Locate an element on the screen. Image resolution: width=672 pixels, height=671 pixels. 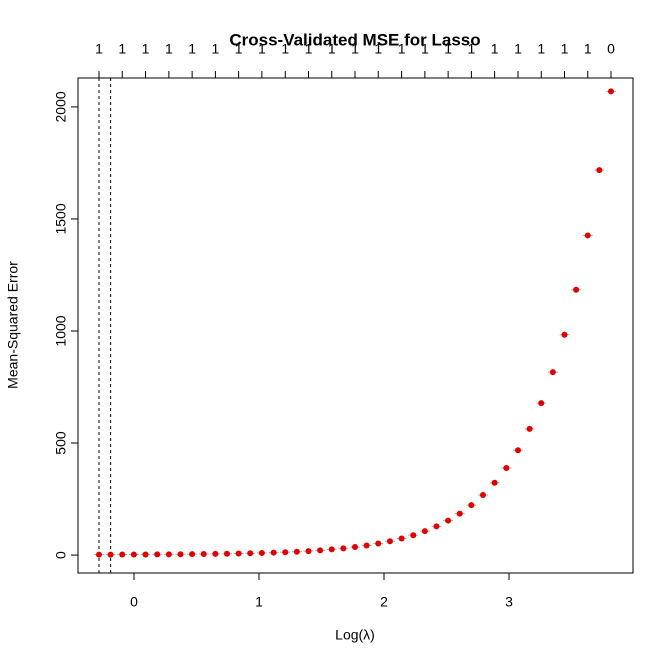
chart-title: Cross-Validated MSE for Lasso is located at coordinates (354, 39).